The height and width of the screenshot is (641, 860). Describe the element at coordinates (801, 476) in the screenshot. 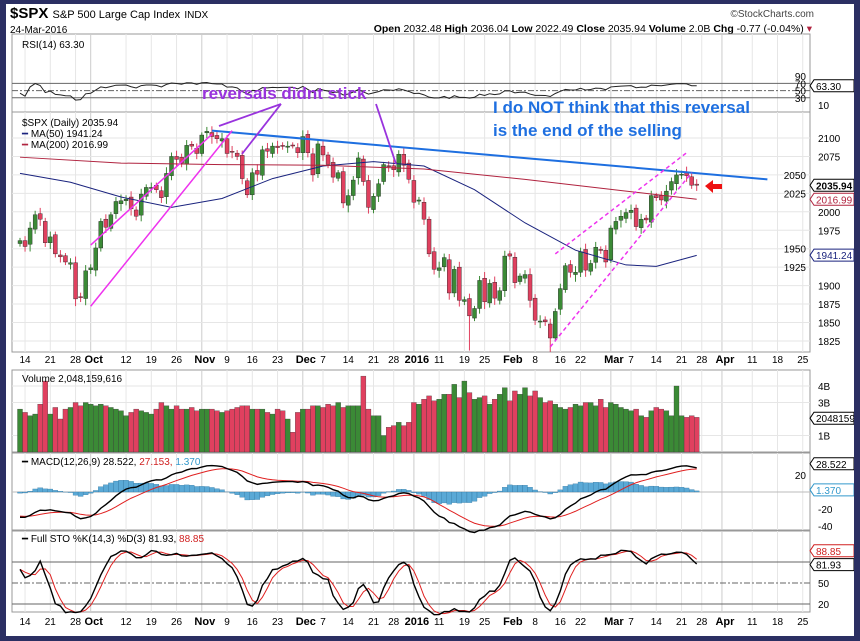

I see `macd-tick-label: 20` at that location.